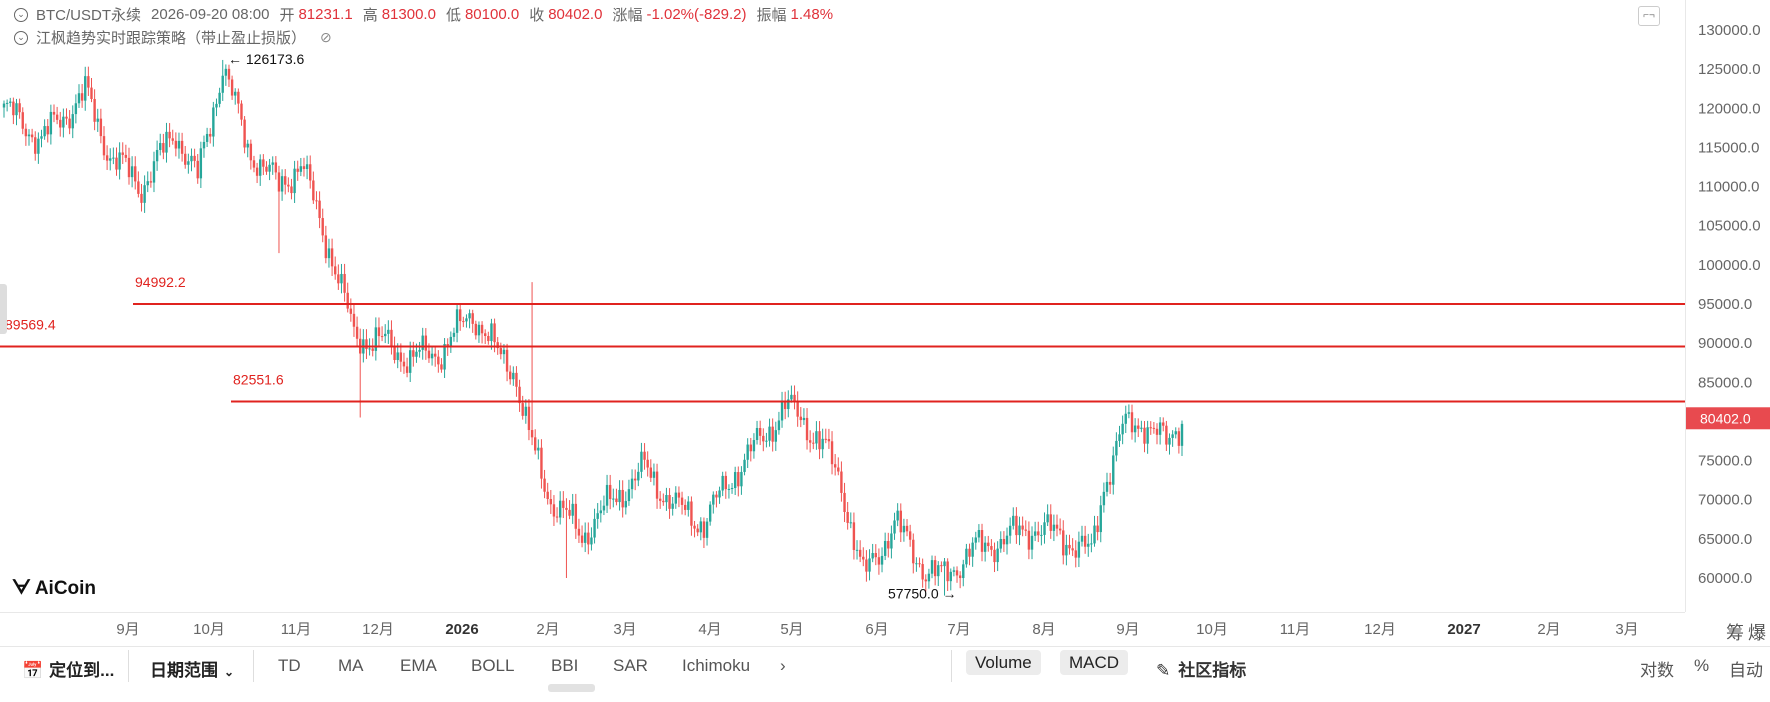 The height and width of the screenshot is (702, 1770). What do you see at coordinates (258, 379) in the screenshot?
I see `level-label: 82551.6` at bounding box center [258, 379].